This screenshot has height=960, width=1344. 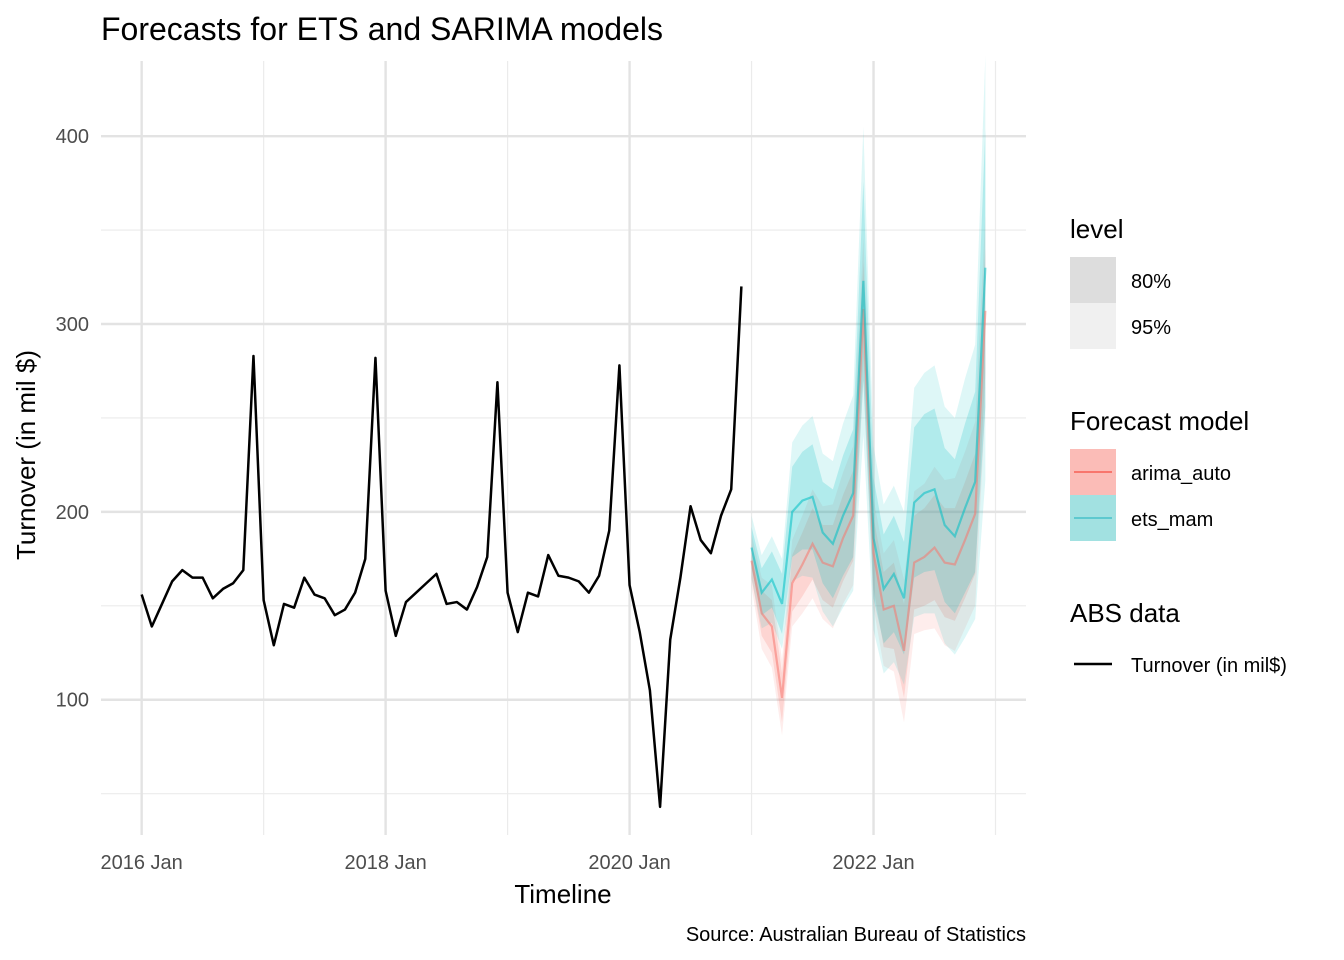 I want to click on legend-label-turnover: Turnover (in mil$), so click(x=1209, y=666).